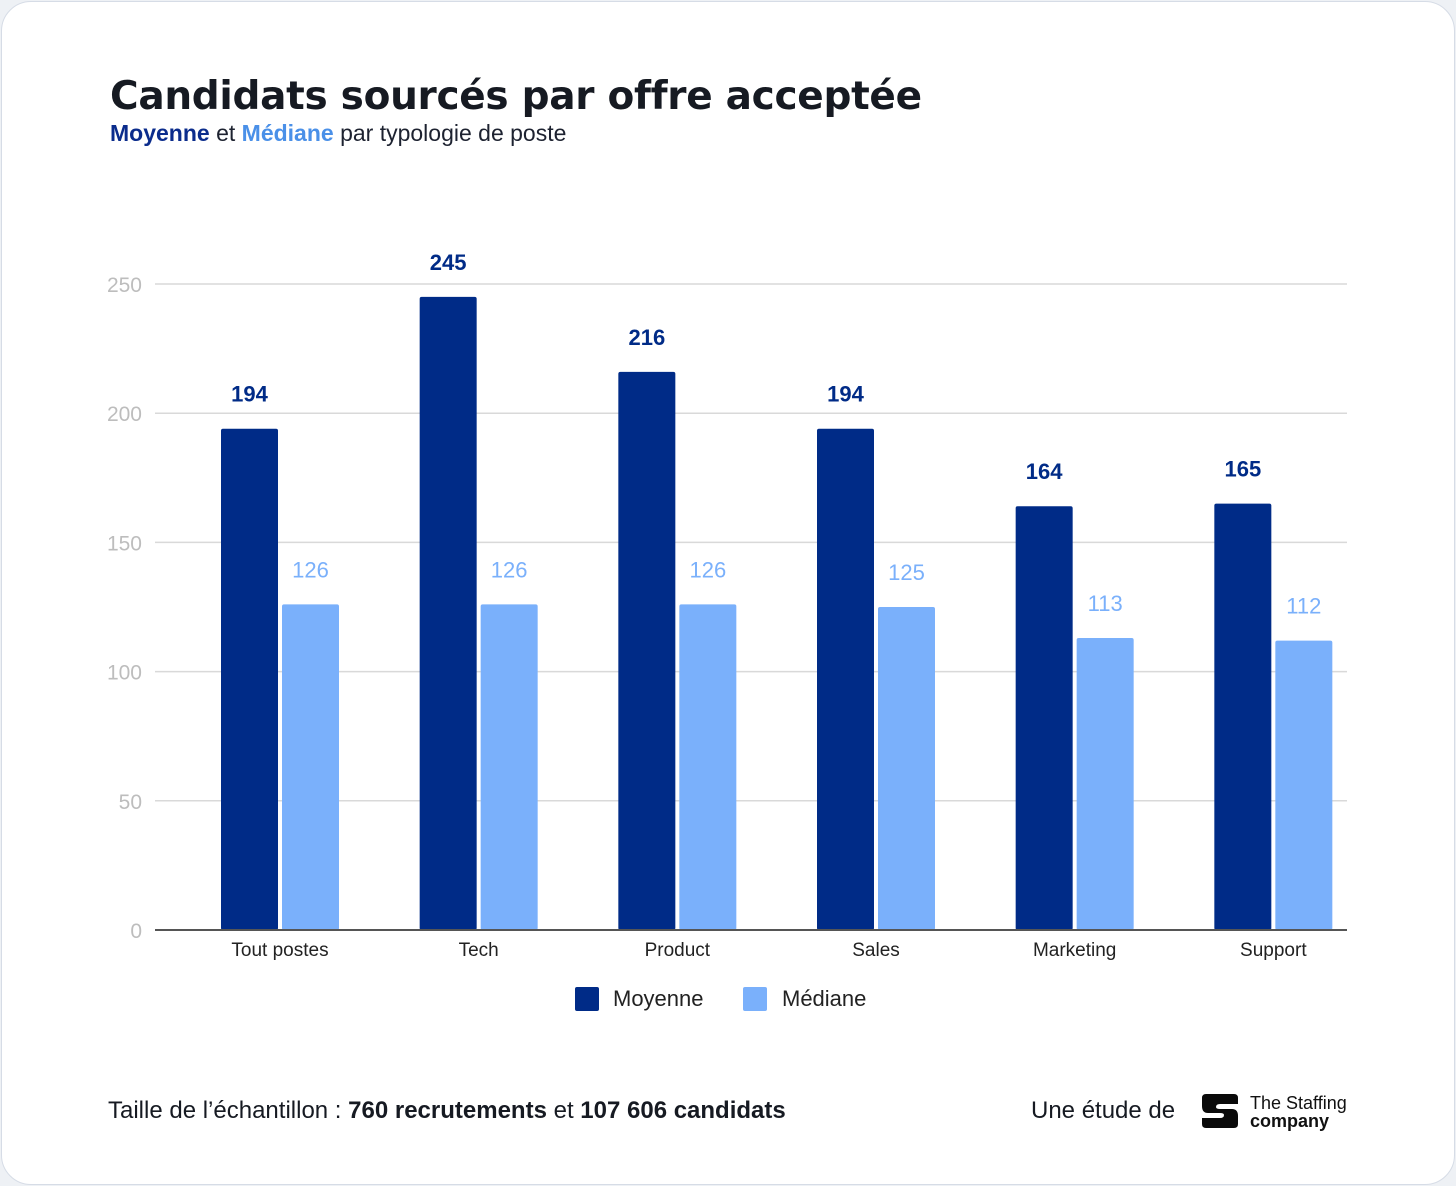 The image size is (1456, 1186). What do you see at coordinates (1074, 950) in the screenshot?
I see `x-tick-label-4: Marketing` at bounding box center [1074, 950].